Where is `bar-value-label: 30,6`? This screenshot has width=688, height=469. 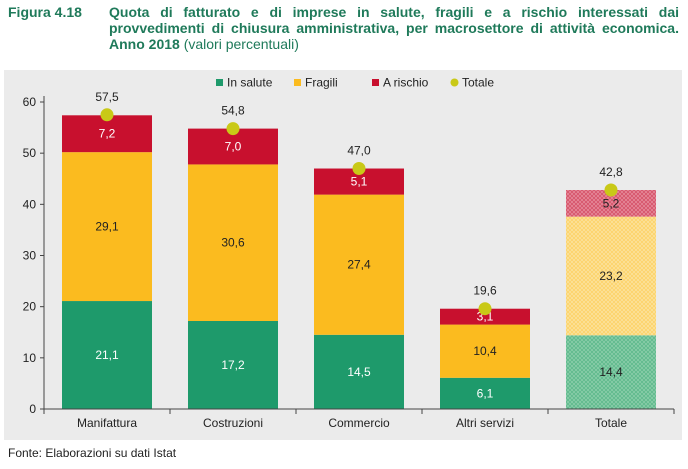
bar-value-label: 30,6 is located at coordinates (233, 243).